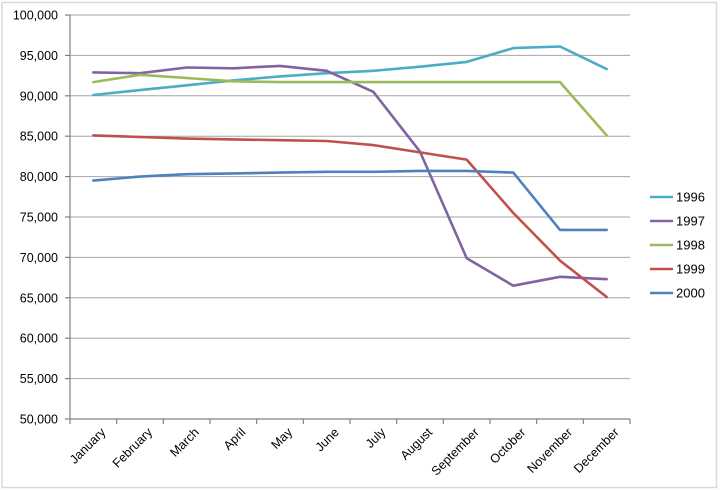 This screenshot has width=722, height=490. What do you see at coordinates (133, 448) in the screenshot?
I see `x-axis-label: February` at bounding box center [133, 448].